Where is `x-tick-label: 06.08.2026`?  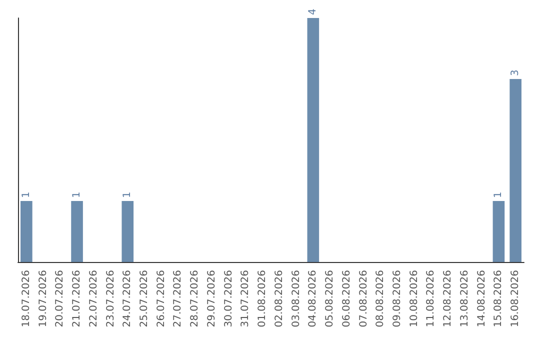 x-tick-label: 06.08.2026 is located at coordinates (346, 299).